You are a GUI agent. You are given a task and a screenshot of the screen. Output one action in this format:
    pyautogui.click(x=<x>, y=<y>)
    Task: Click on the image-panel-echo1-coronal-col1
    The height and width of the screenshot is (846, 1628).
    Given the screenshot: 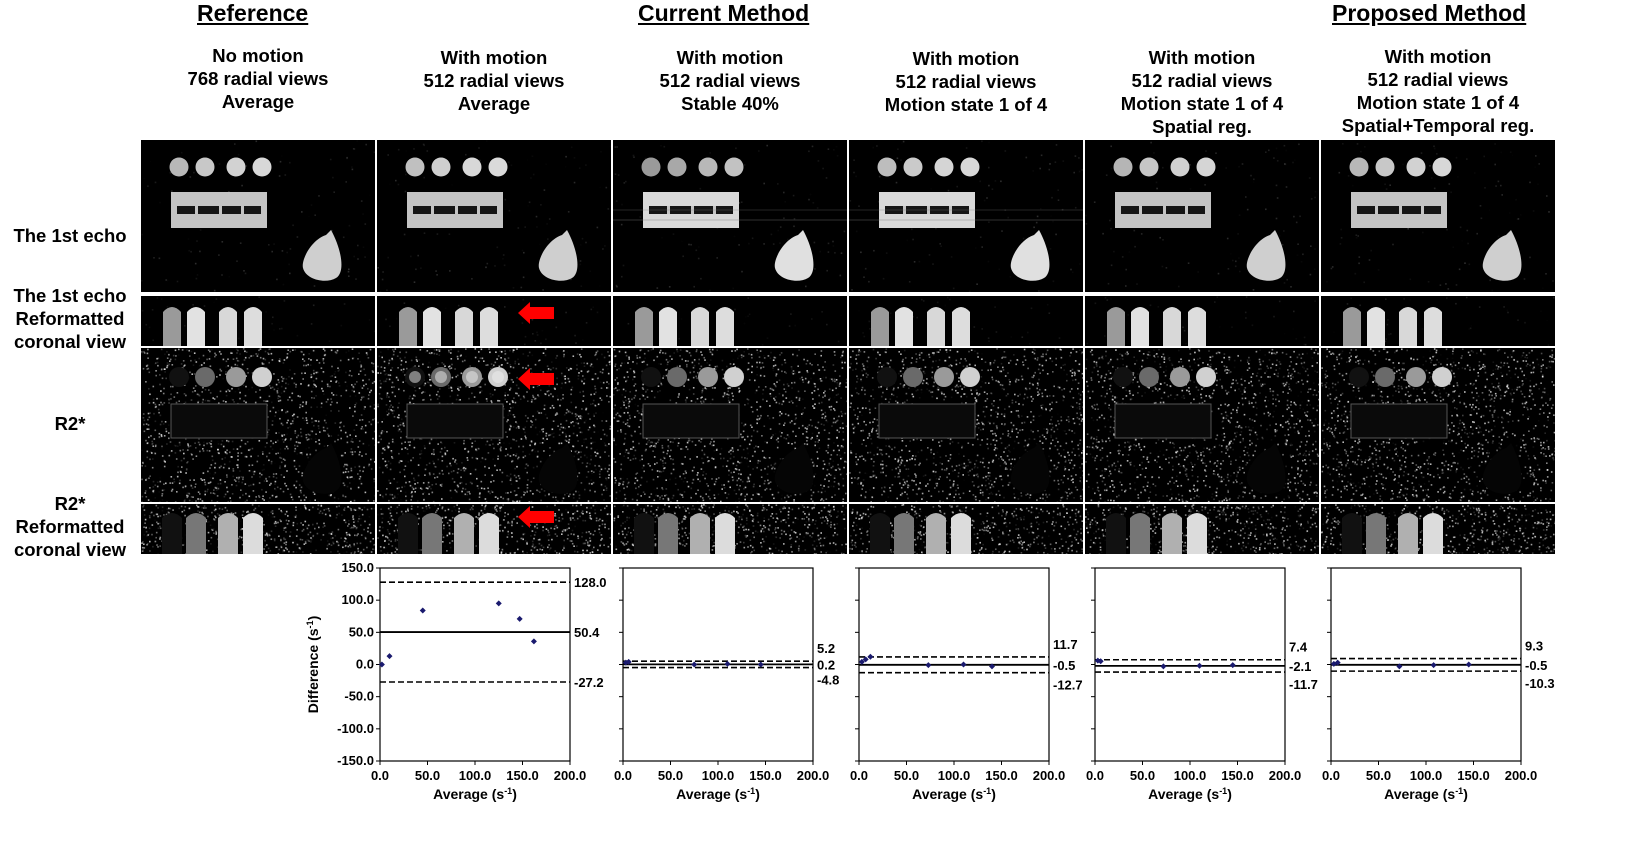 What is the action you would take?
    pyautogui.click(x=258, y=321)
    